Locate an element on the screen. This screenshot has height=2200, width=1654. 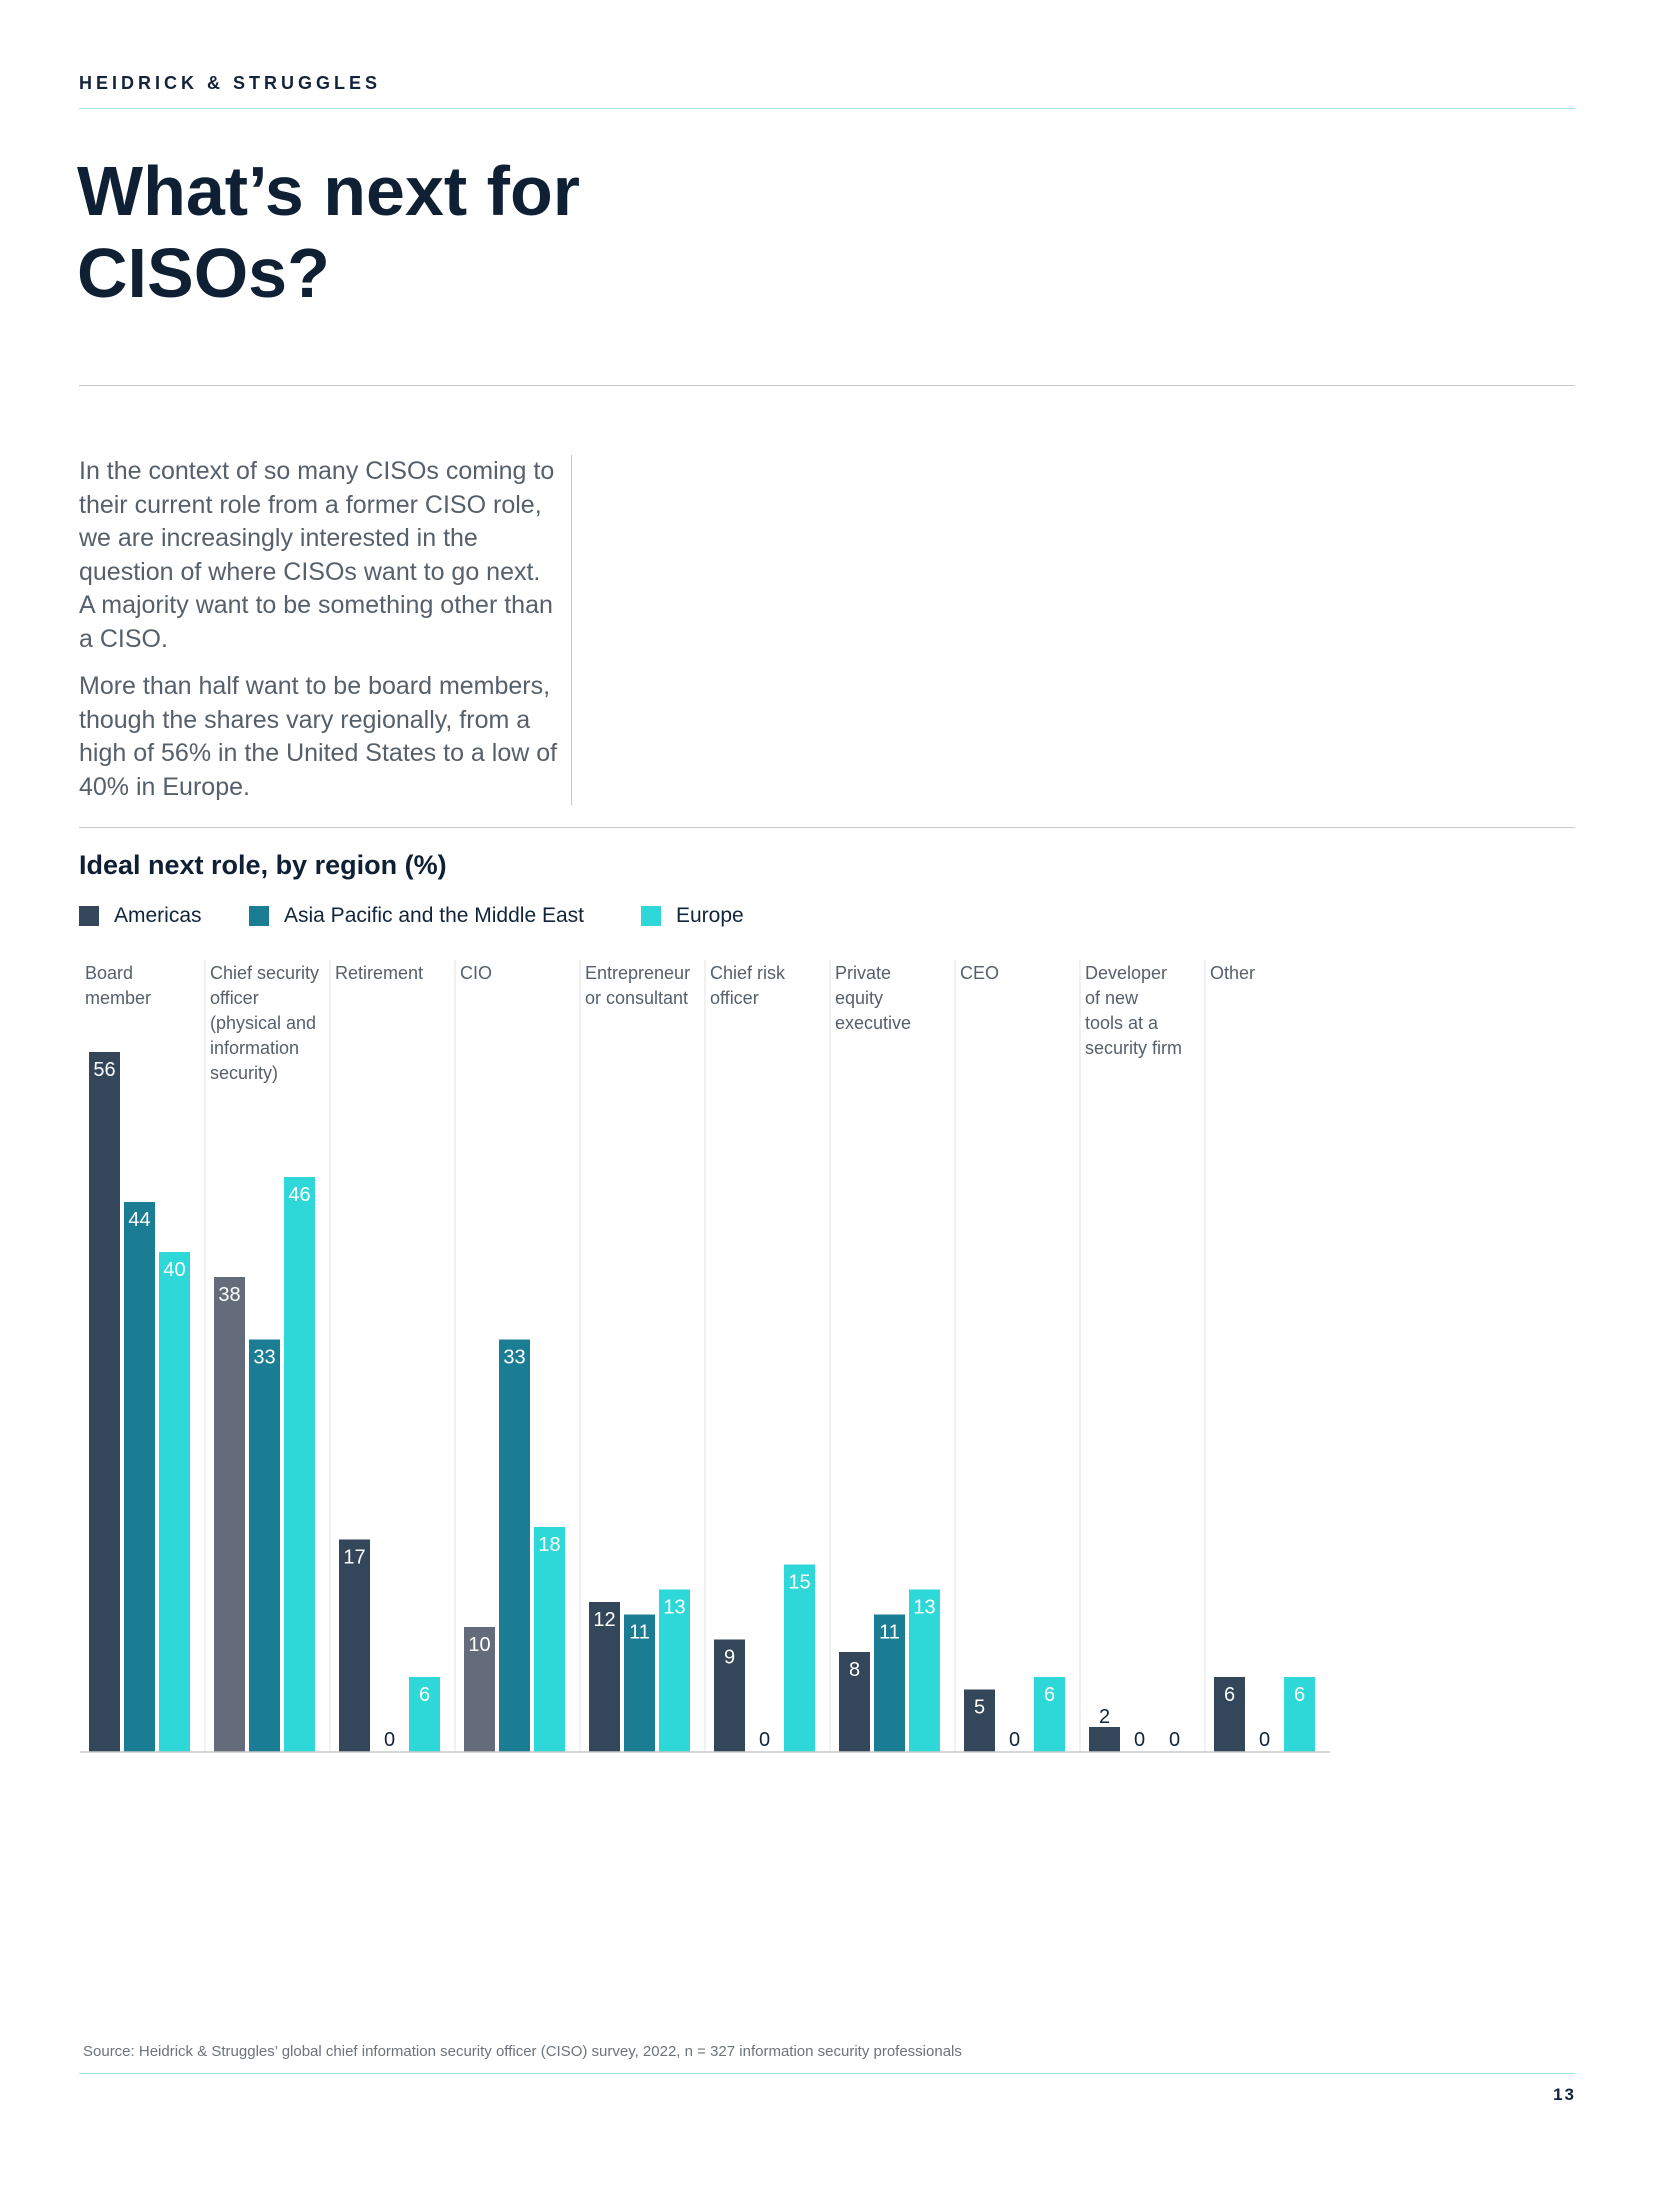
data-label: 2 is located at coordinates (1104, 1717).